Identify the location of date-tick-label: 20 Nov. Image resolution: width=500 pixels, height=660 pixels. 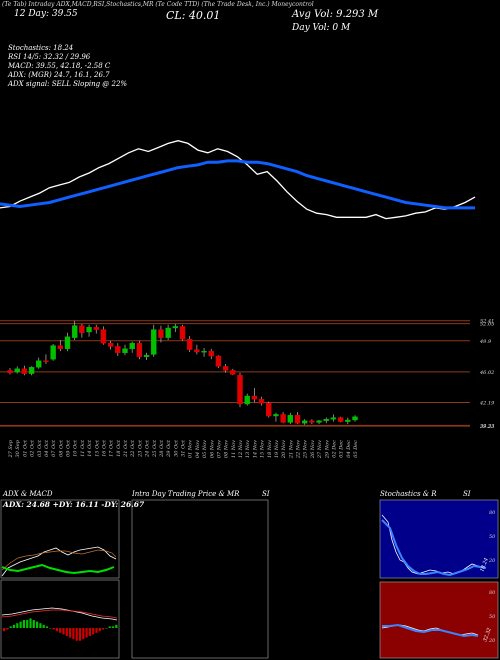
(284, 449).